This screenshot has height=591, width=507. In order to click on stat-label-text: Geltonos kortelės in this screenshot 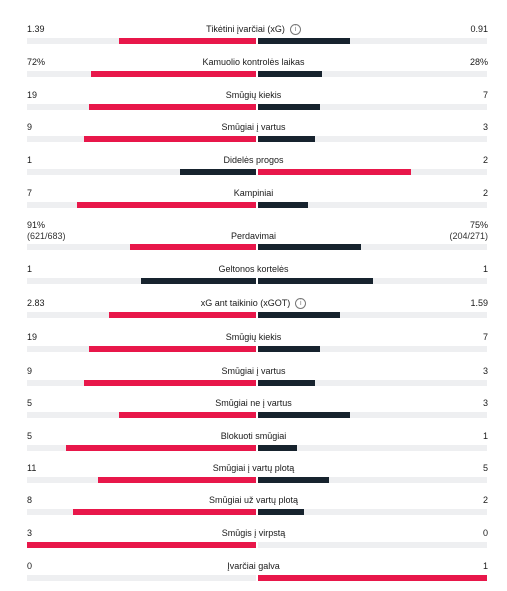, I will do `click(253, 269)`.